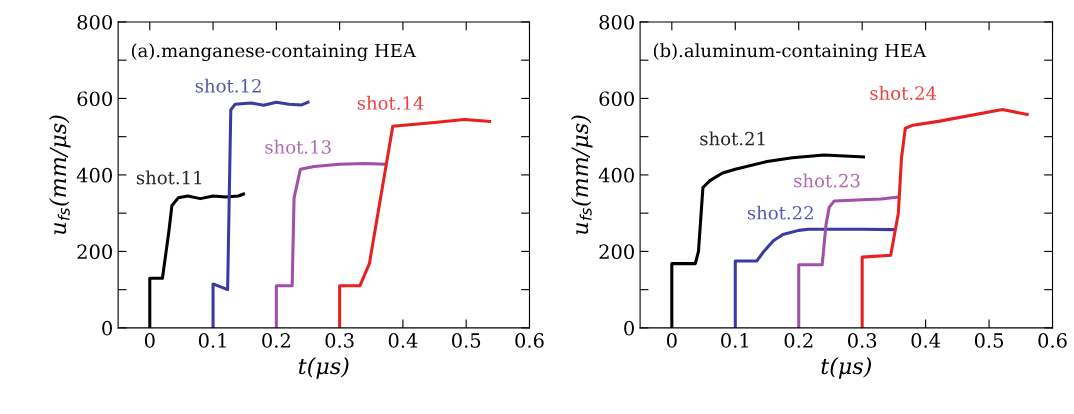 This screenshot has height=414, width=1074. What do you see at coordinates (390, 102) in the screenshot?
I see `series-label: shot.14` at bounding box center [390, 102].